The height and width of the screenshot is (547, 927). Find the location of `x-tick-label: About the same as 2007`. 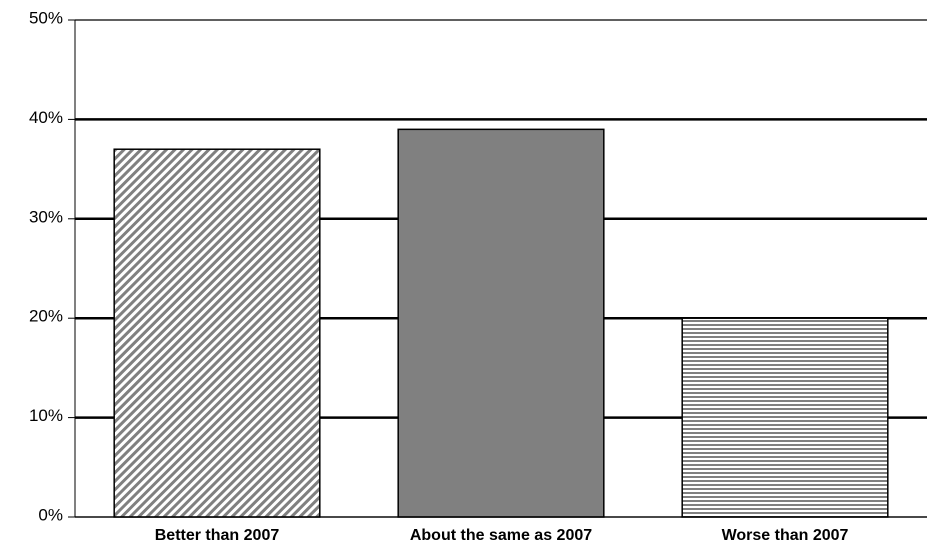

x-tick-label: About the same as 2007 is located at coordinates (501, 535).